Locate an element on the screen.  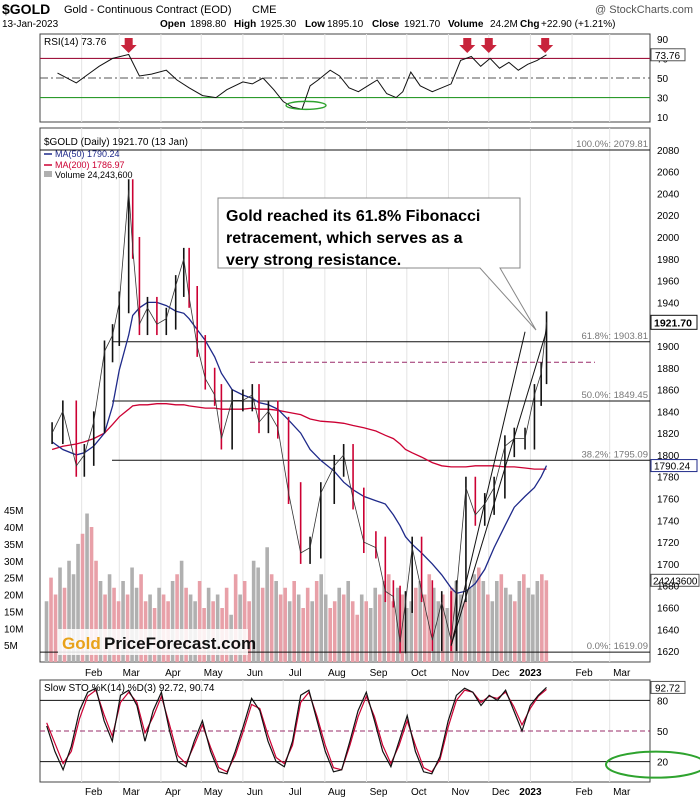
fib-label-2: 50.0%: 1849.45 is located at coordinates (614, 395).